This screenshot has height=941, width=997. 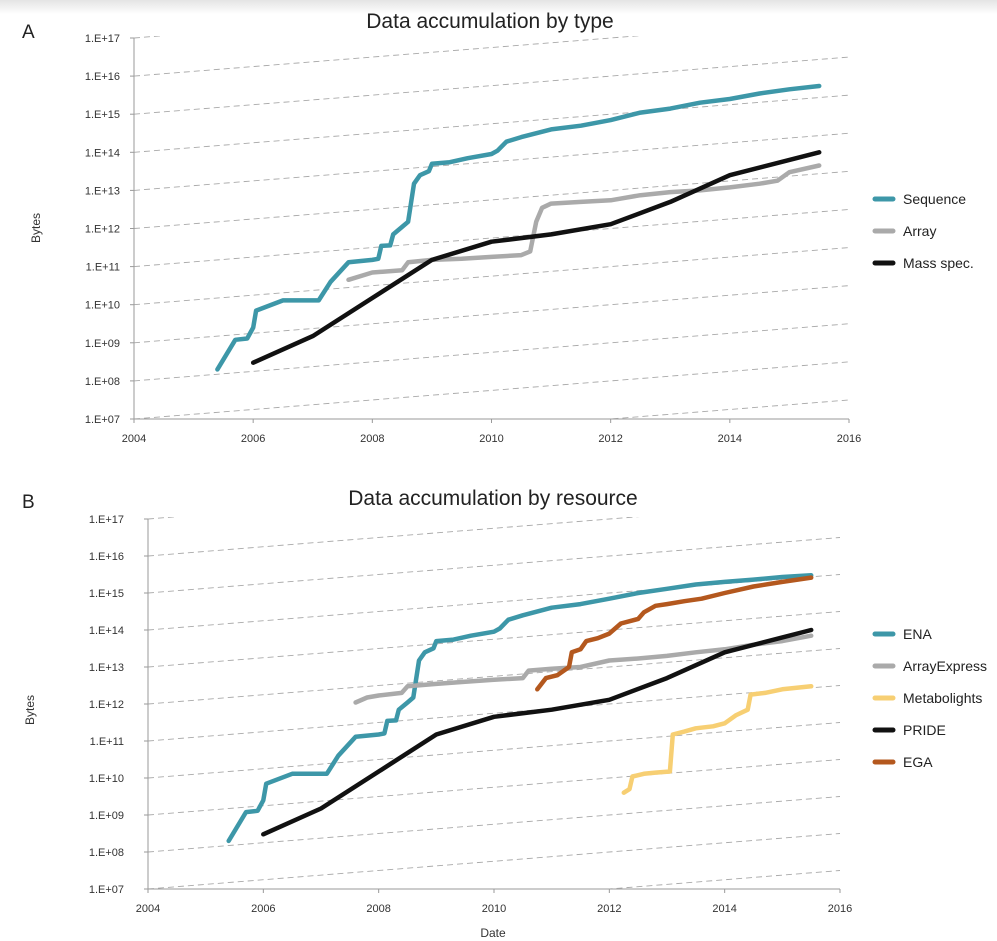 I want to click on panel-b-y-tick-label: 1.E+13, so click(x=106, y=668).